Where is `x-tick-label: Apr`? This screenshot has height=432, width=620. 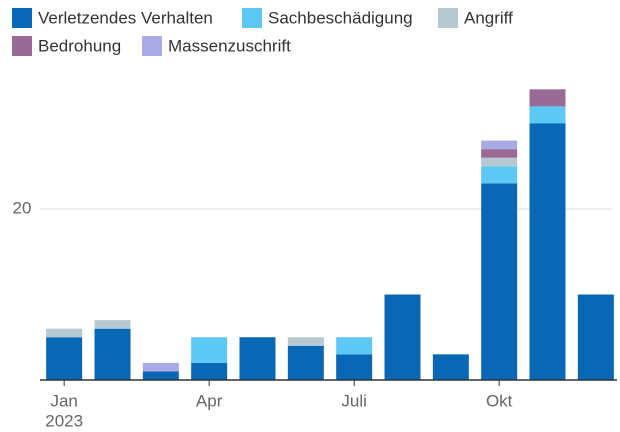
x-tick-label: Apr is located at coordinates (209, 400).